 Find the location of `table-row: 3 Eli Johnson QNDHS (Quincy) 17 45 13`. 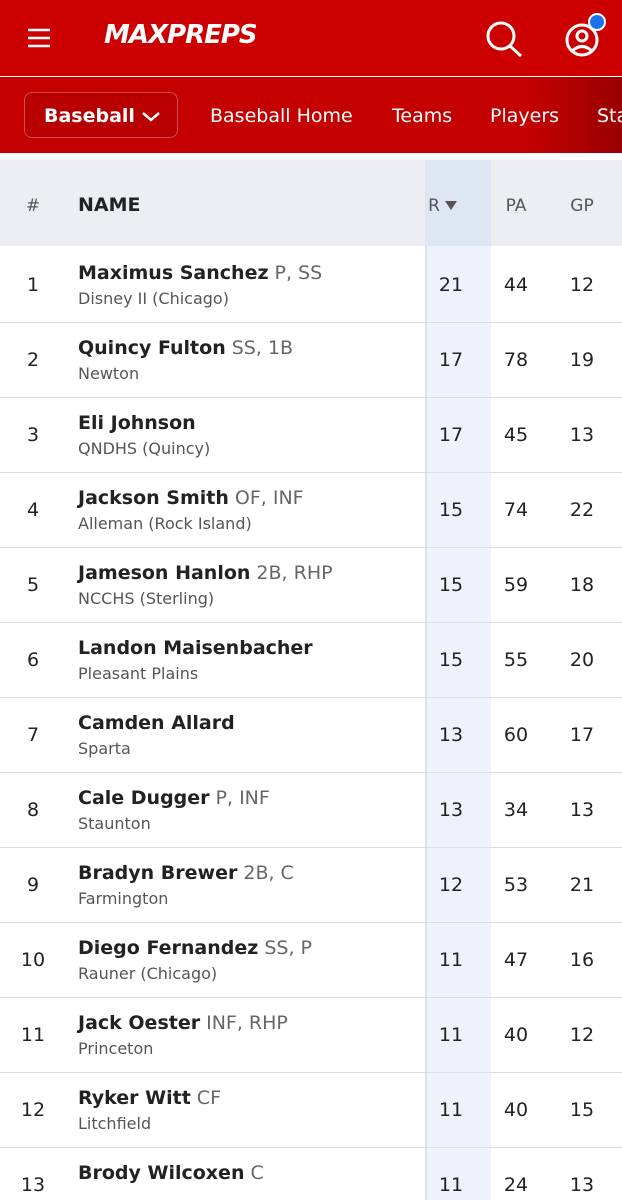

table-row: 3 Eli Johnson QNDHS (Quincy) 17 45 13 is located at coordinates (311, 435).